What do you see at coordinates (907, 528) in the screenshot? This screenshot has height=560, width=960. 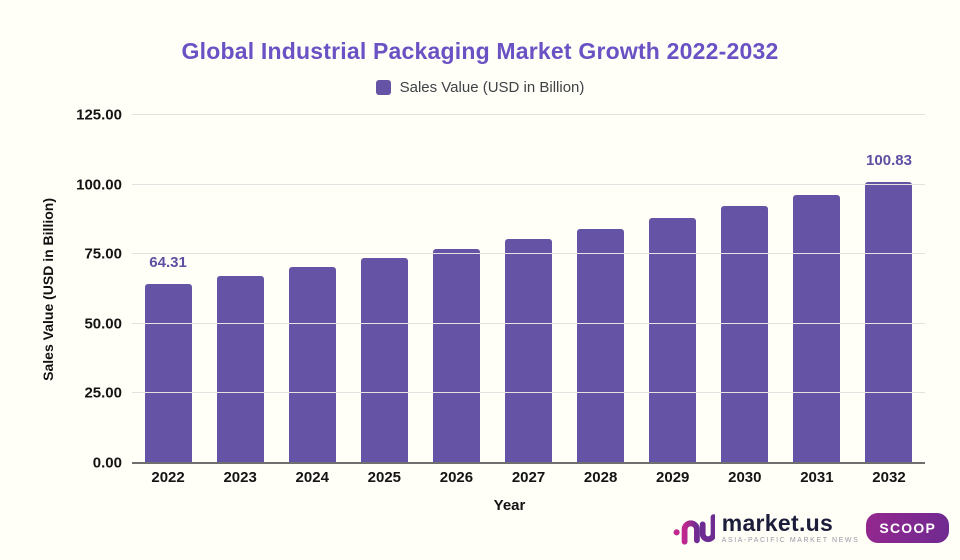 I see `scoop-badge: SCOOP` at bounding box center [907, 528].